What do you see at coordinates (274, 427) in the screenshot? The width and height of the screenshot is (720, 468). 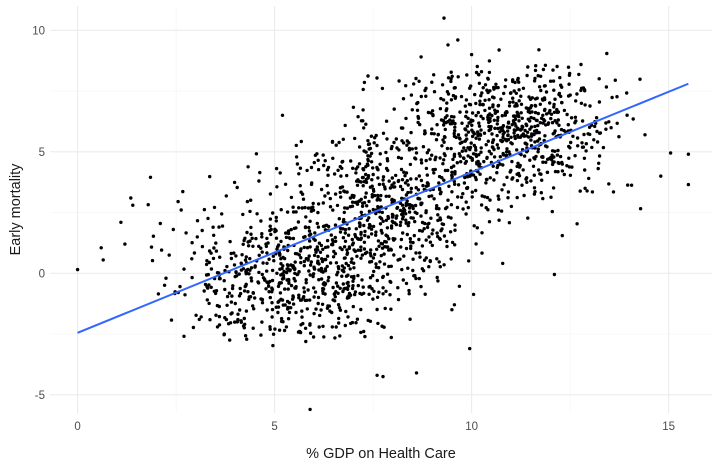 I see `x-tick-label: 5` at bounding box center [274, 427].